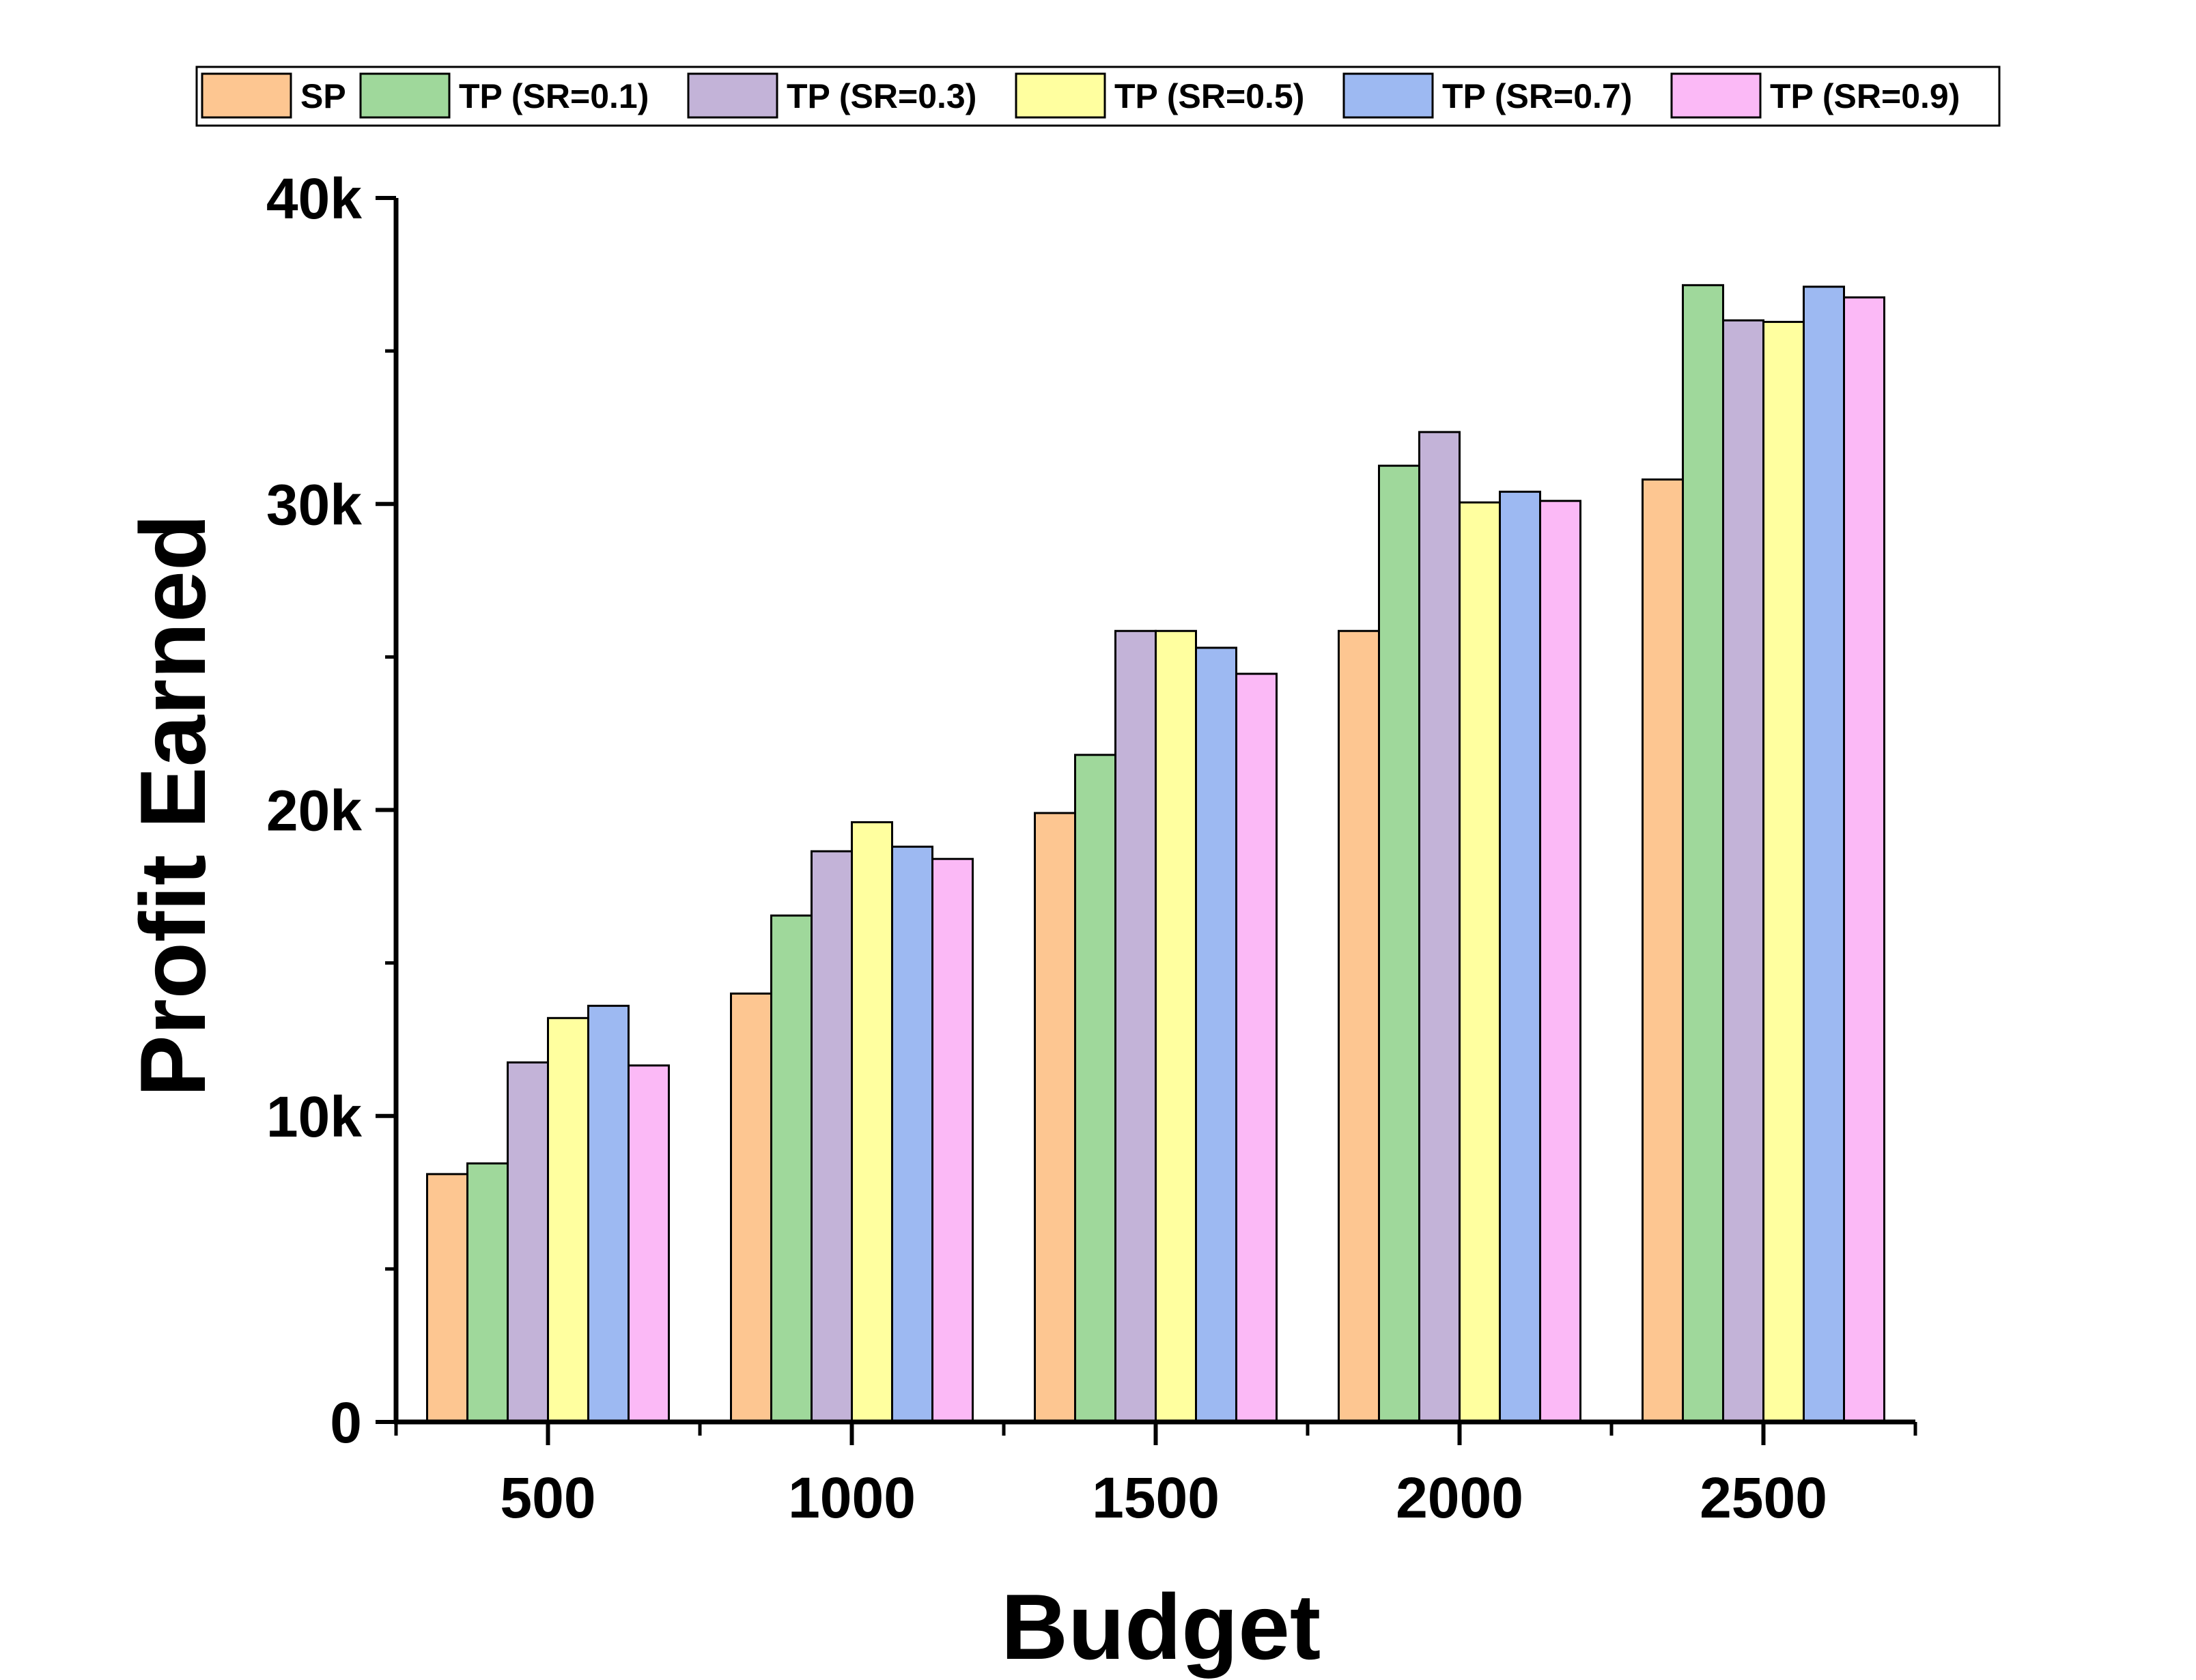  What do you see at coordinates (1359, 1026) in the screenshot?
I see `bar-1-2000` at bounding box center [1359, 1026].